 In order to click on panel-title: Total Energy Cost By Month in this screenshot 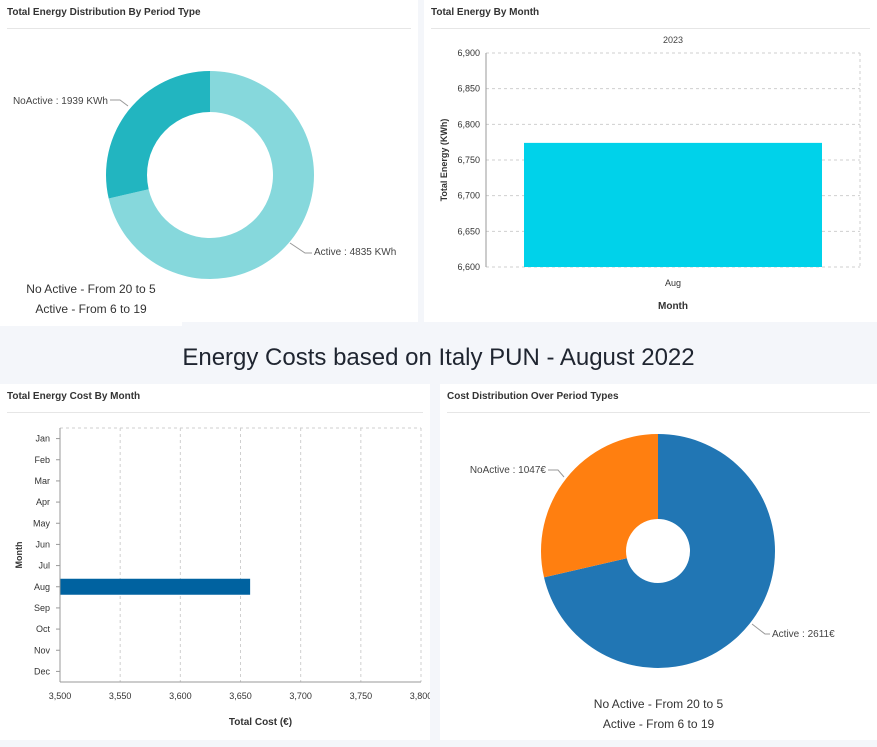, I will do `click(74, 396)`.